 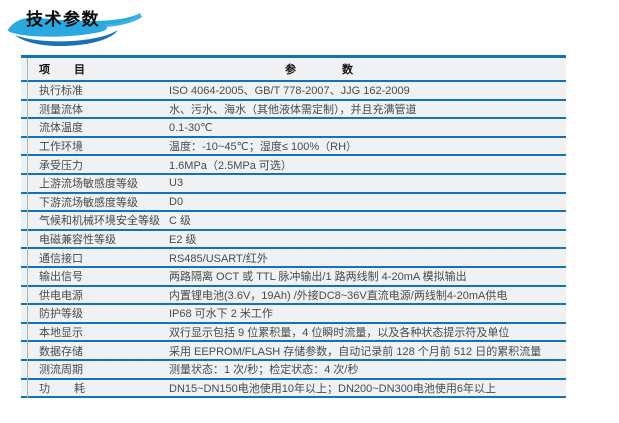 I want to click on param-value-cell: 0.1-30℃, so click(x=191, y=127).